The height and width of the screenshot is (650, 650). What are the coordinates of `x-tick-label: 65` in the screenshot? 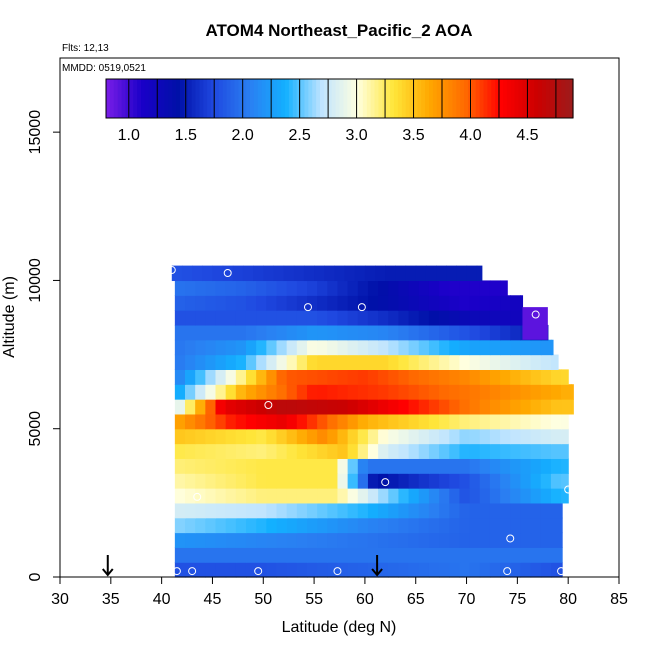 It's located at (416, 599).